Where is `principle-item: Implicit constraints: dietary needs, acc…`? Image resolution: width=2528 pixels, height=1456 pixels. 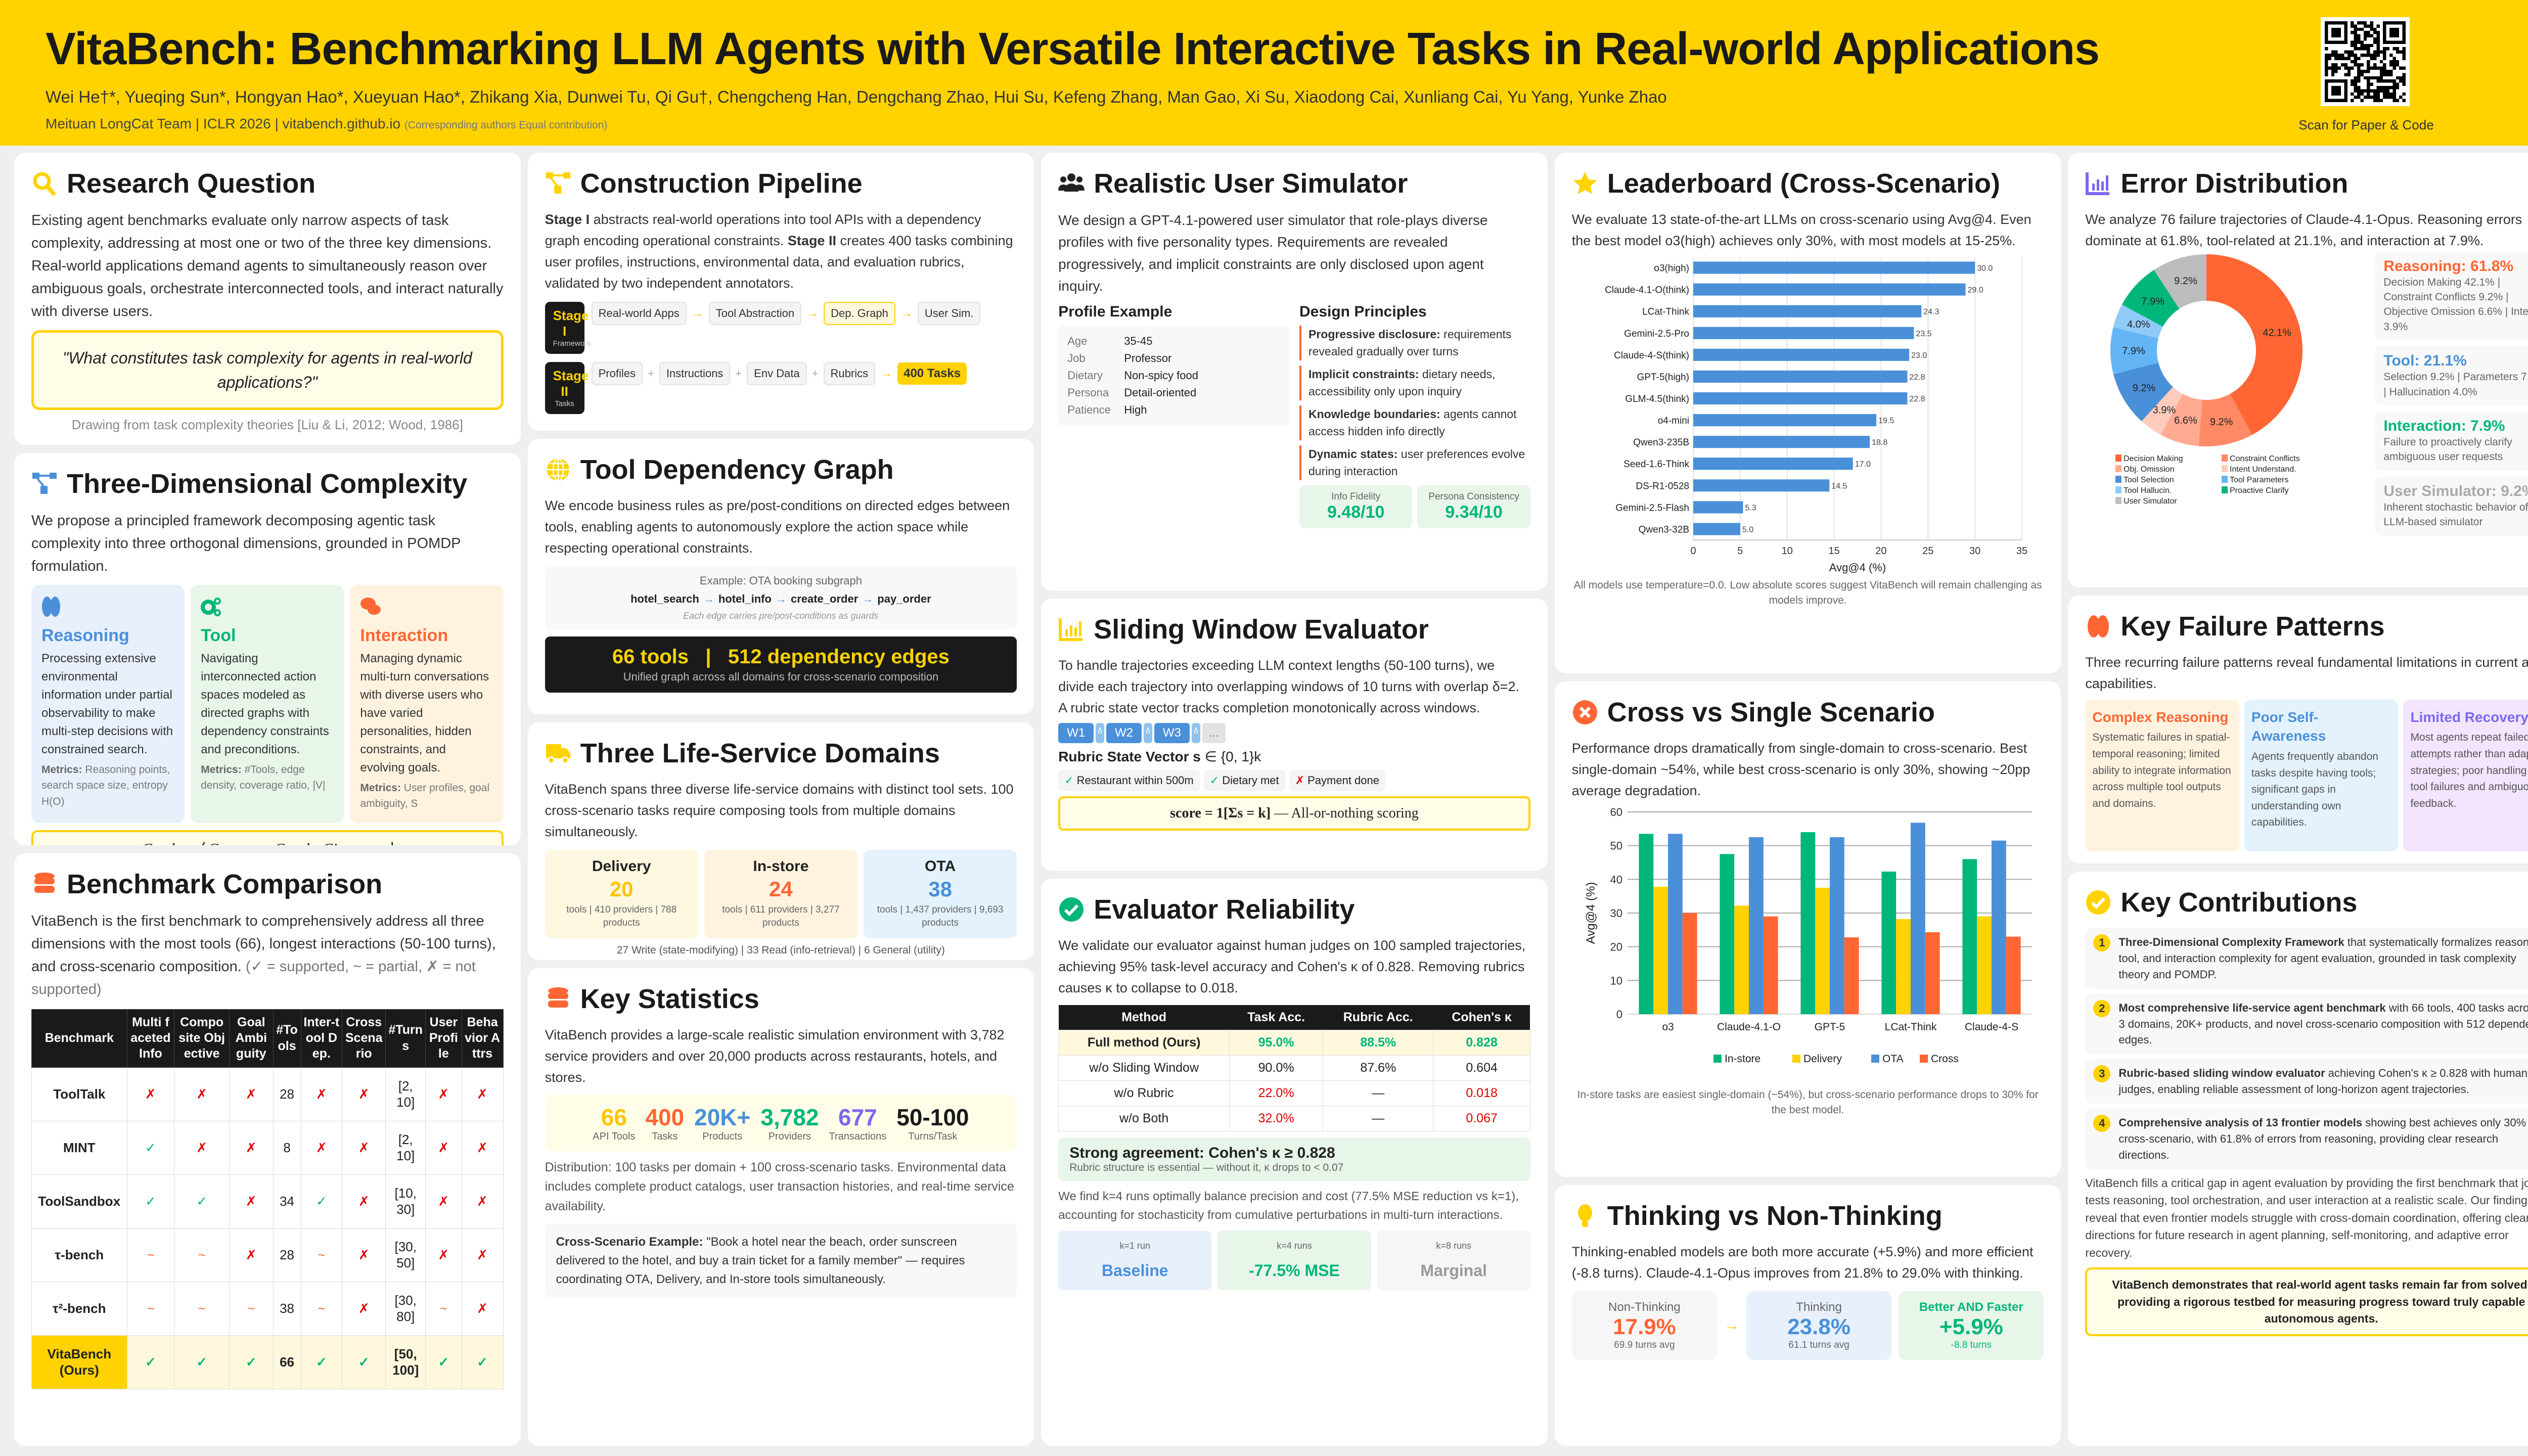 principle-item: Implicit constraints: dietary needs, acc… is located at coordinates (1414, 382).